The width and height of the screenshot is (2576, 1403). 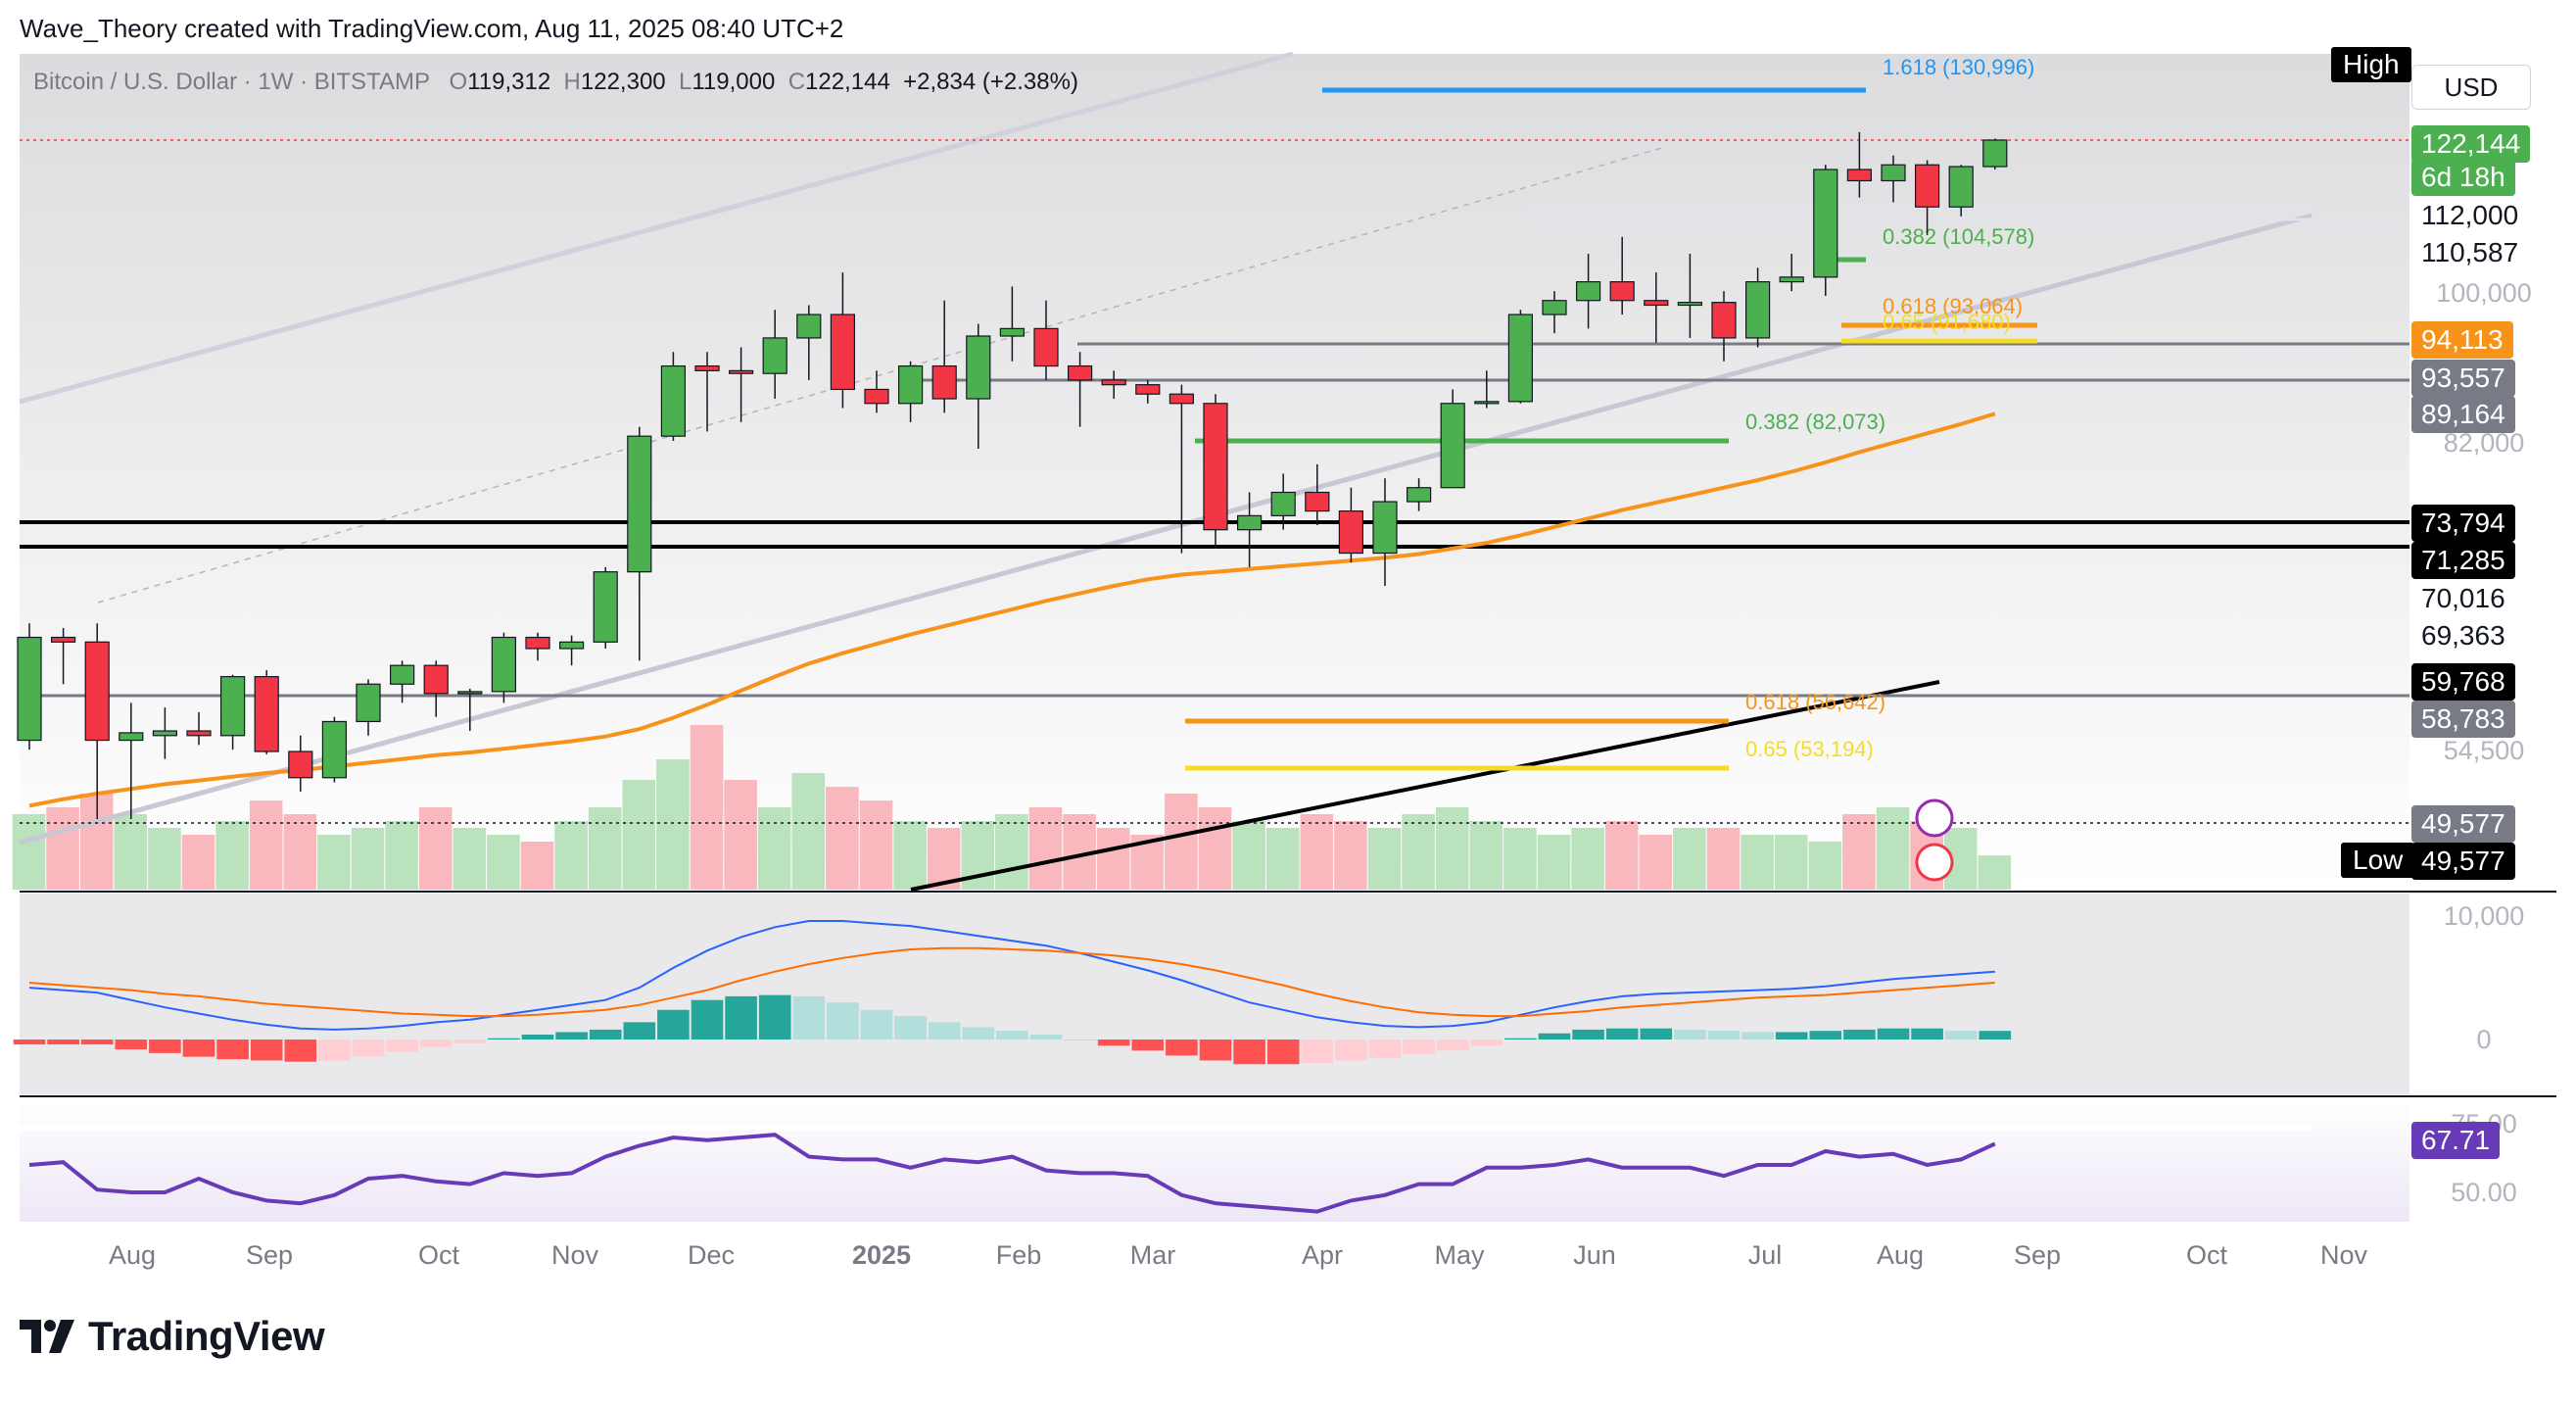 I want to click on tradingview-logo-text: TradingView, so click(x=207, y=1336).